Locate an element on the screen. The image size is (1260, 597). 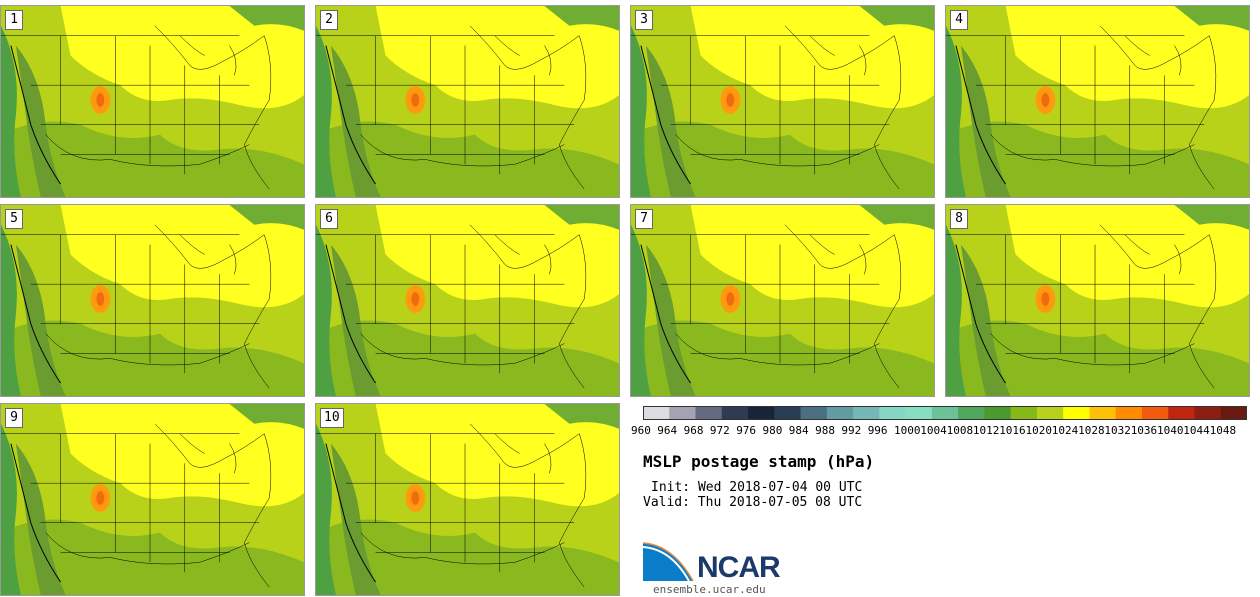
colorbar-tick-label: 972 is located at coordinates (719, 430).